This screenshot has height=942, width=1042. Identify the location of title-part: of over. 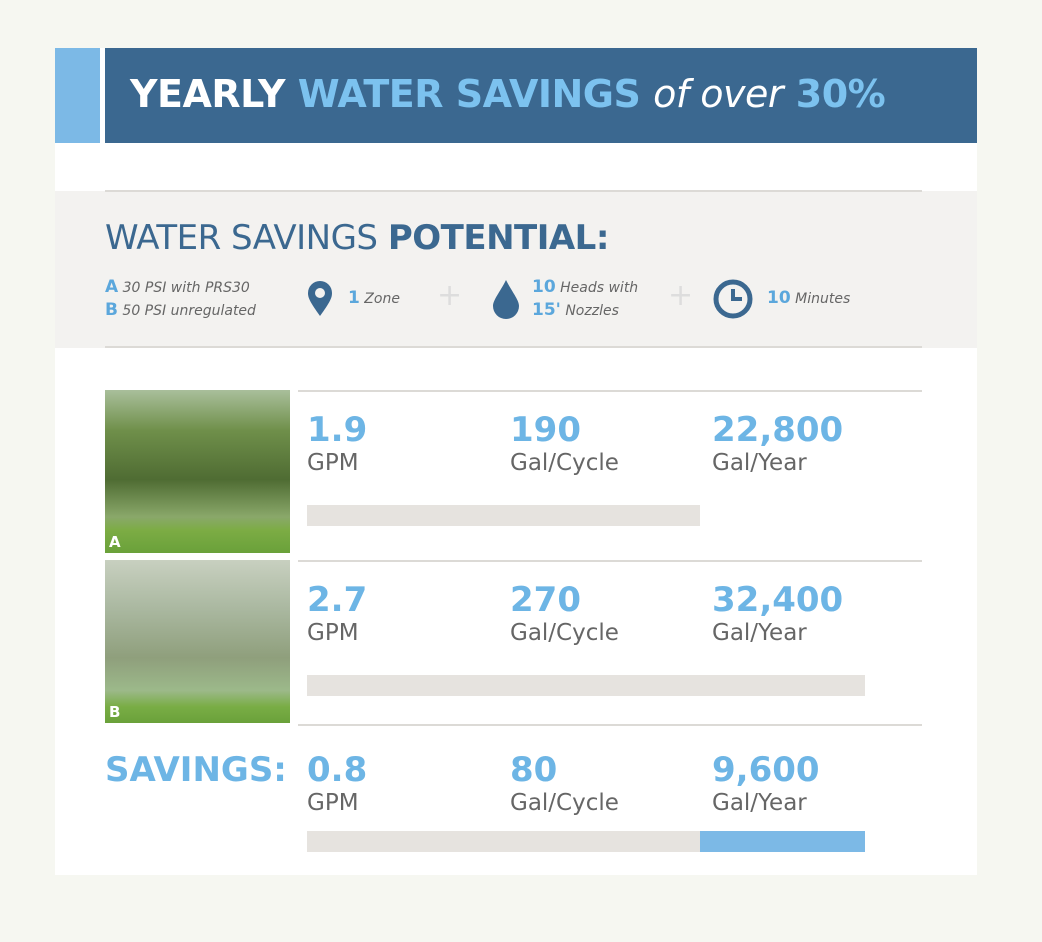
(718, 94).